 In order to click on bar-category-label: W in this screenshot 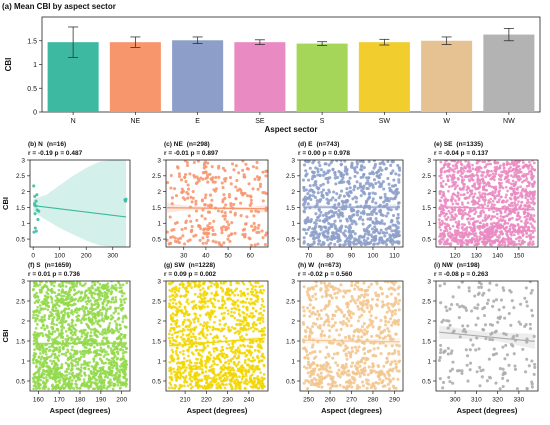, I will do `click(446, 121)`.